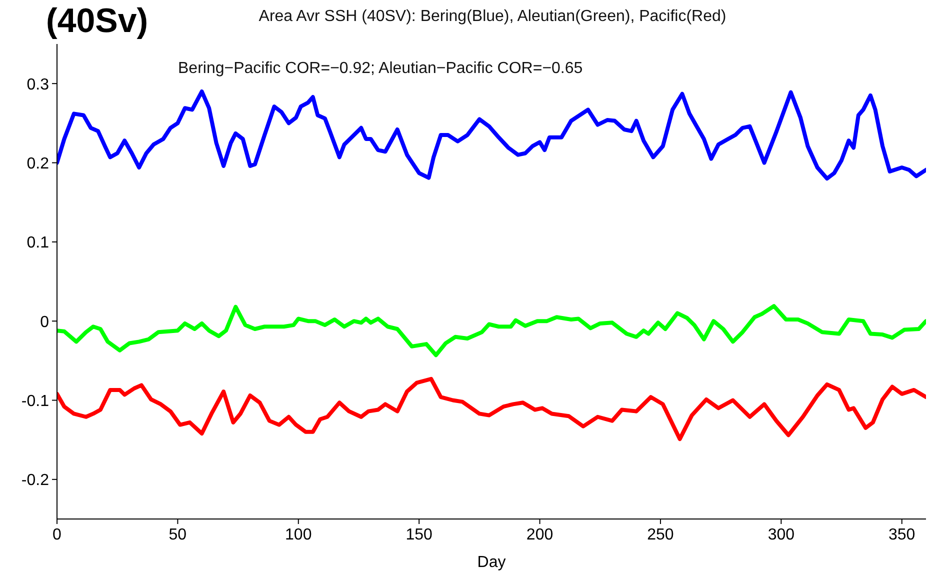 The image size is (928, 575). I want to click on x-tick-label: 150, so click(419, 535).